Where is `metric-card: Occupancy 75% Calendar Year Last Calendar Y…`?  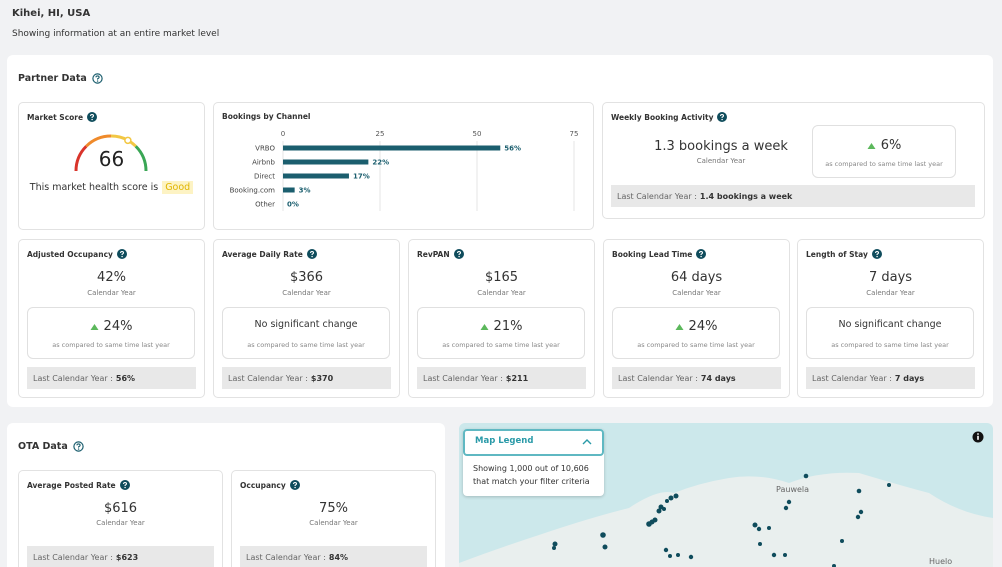 metric-card: Occupancy 75% Calendar Year Last Calendar Y… is located at coordinates (333, 518).